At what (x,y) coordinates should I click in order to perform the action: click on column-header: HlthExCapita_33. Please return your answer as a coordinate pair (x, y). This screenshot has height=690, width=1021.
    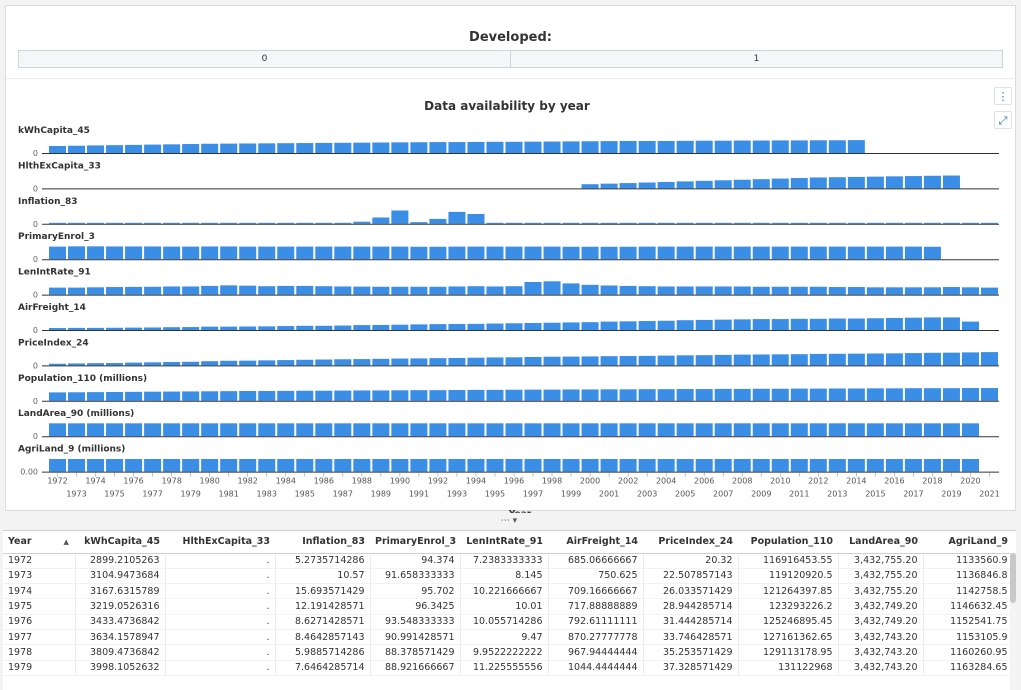
    Looking at the image, I should click on (220, 542).